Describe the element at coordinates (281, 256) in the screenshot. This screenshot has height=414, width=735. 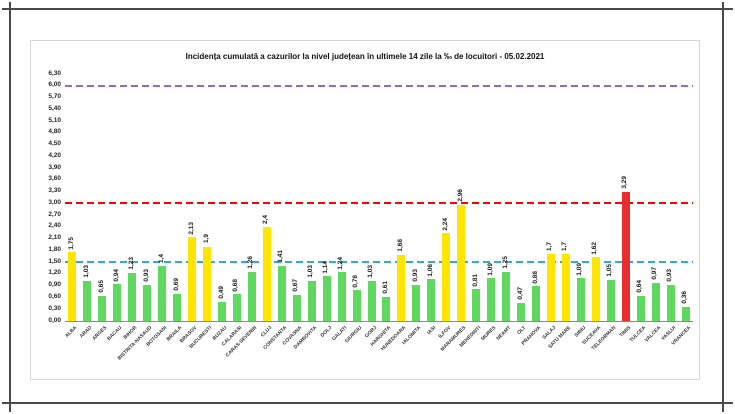
I see `bar-value-label: 1,41` at that location.